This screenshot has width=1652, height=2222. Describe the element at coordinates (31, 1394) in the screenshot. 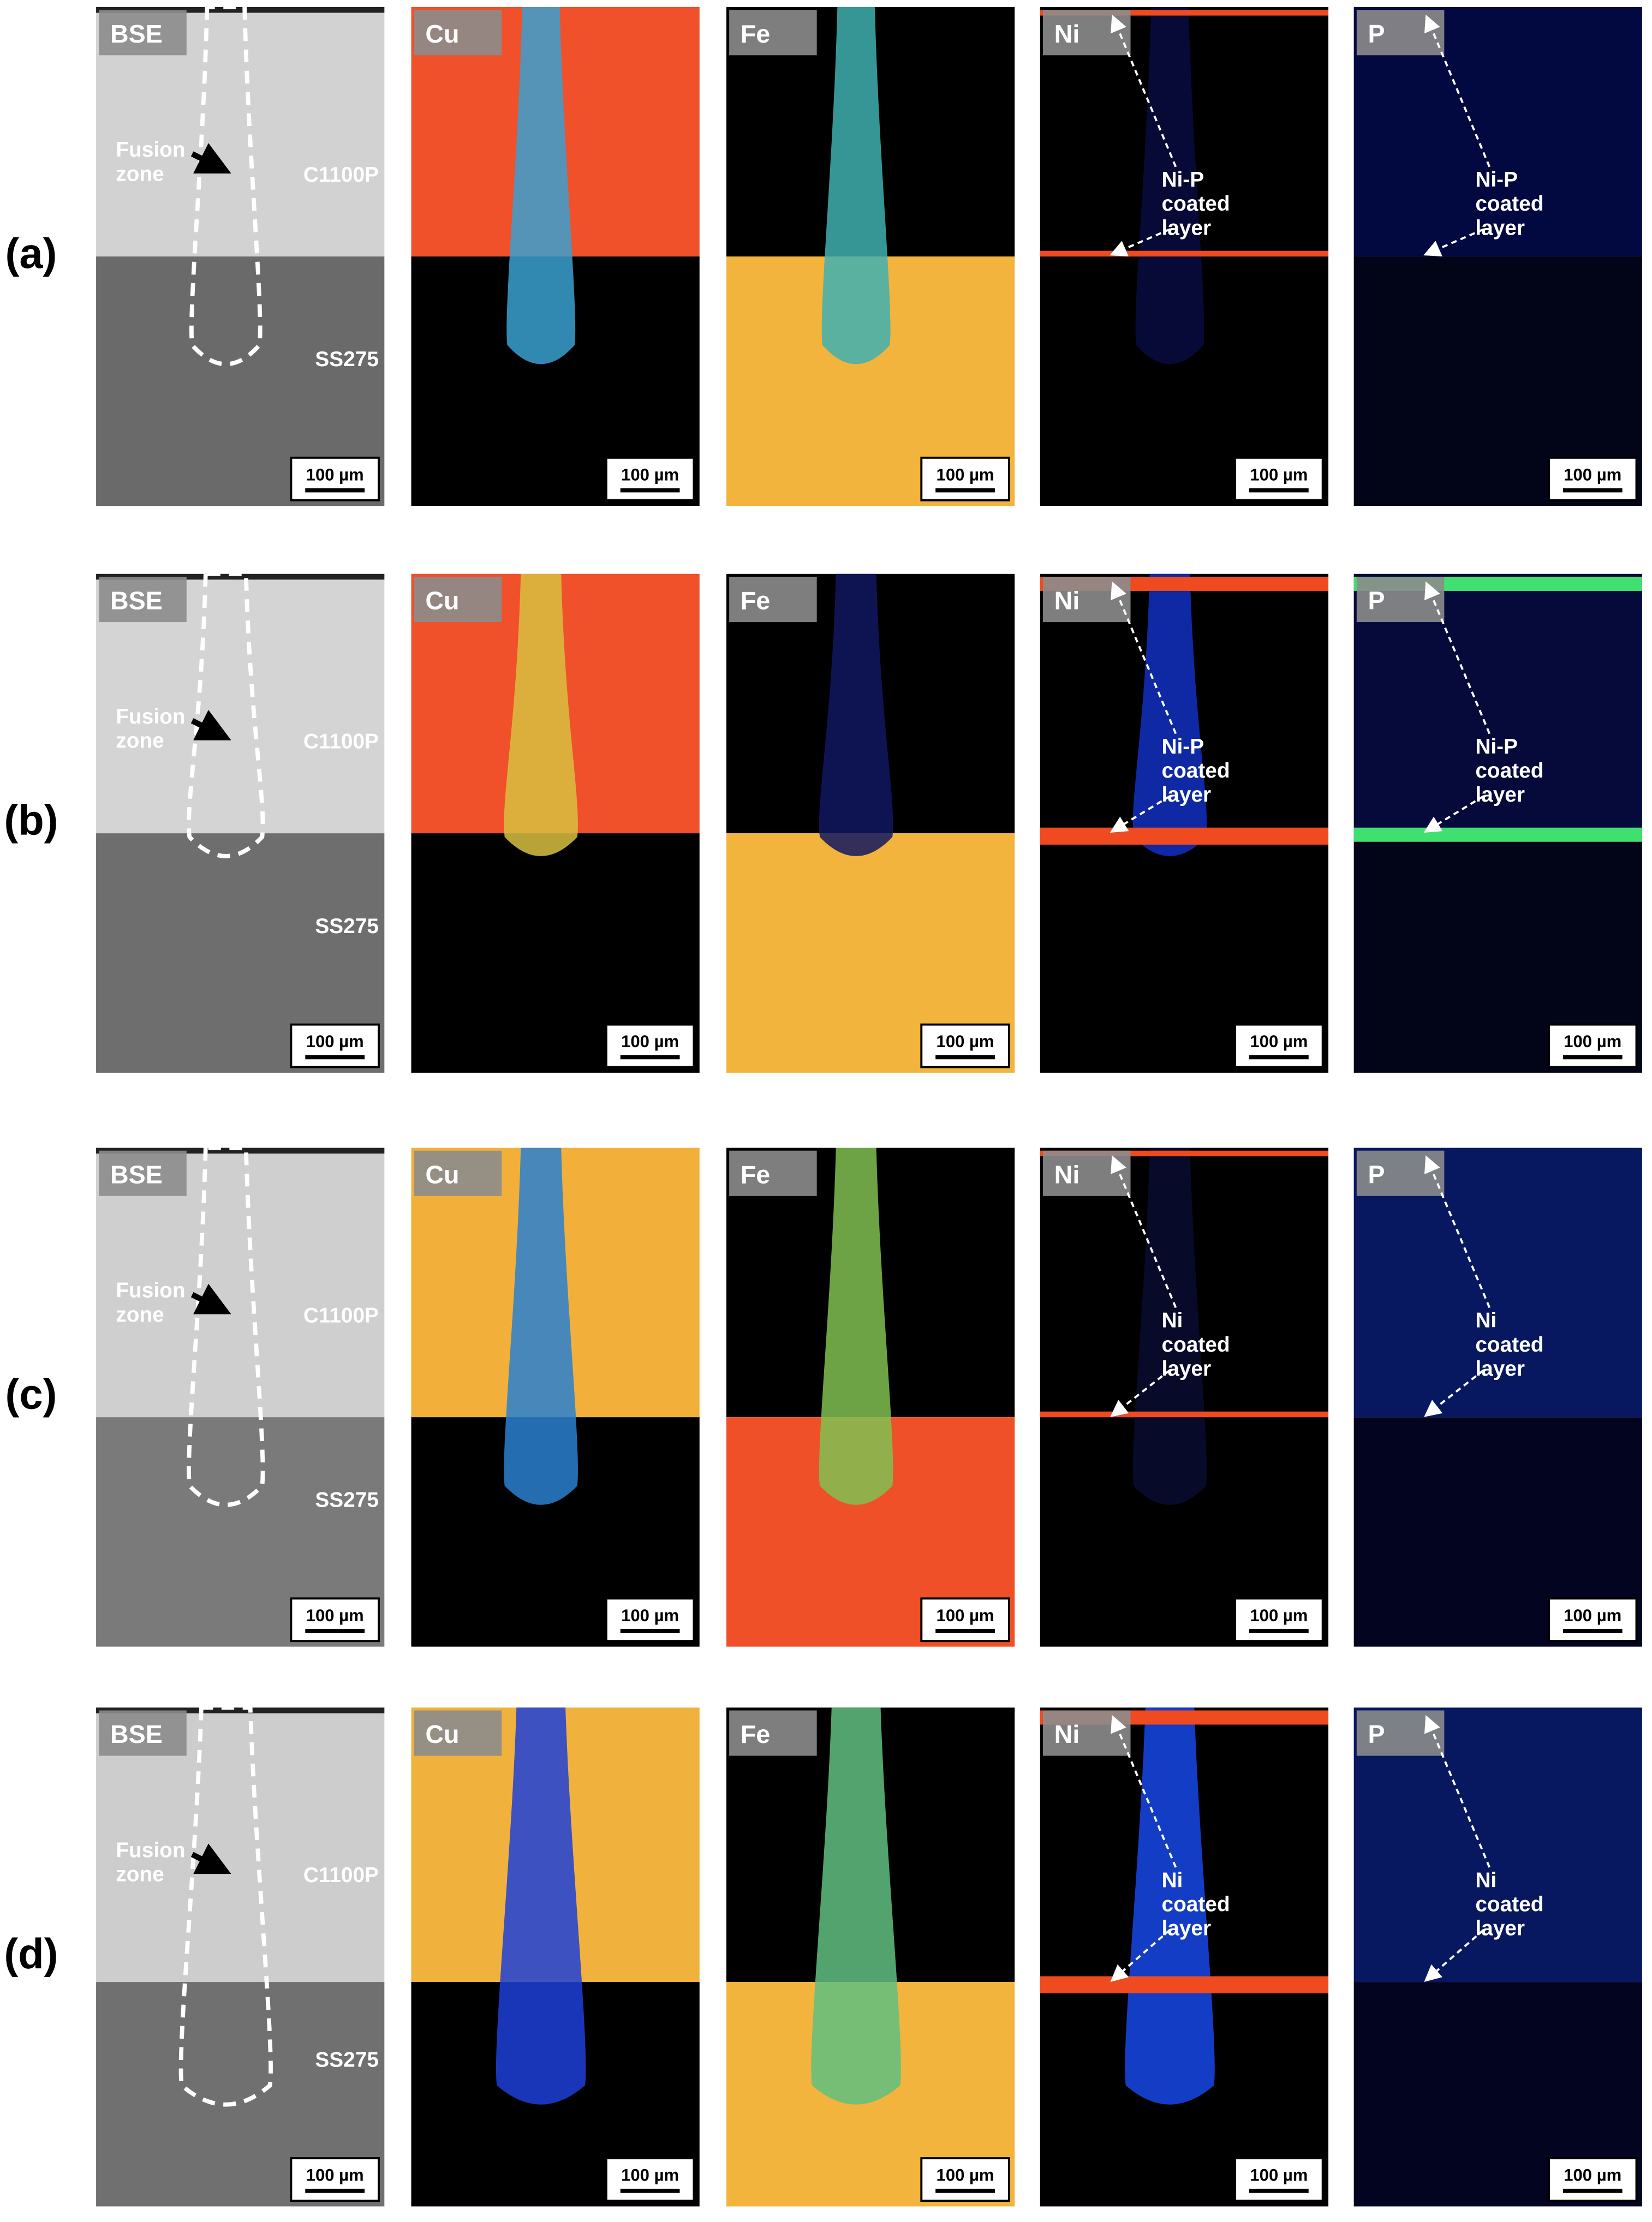

I see `row-label: (c)` at that location.